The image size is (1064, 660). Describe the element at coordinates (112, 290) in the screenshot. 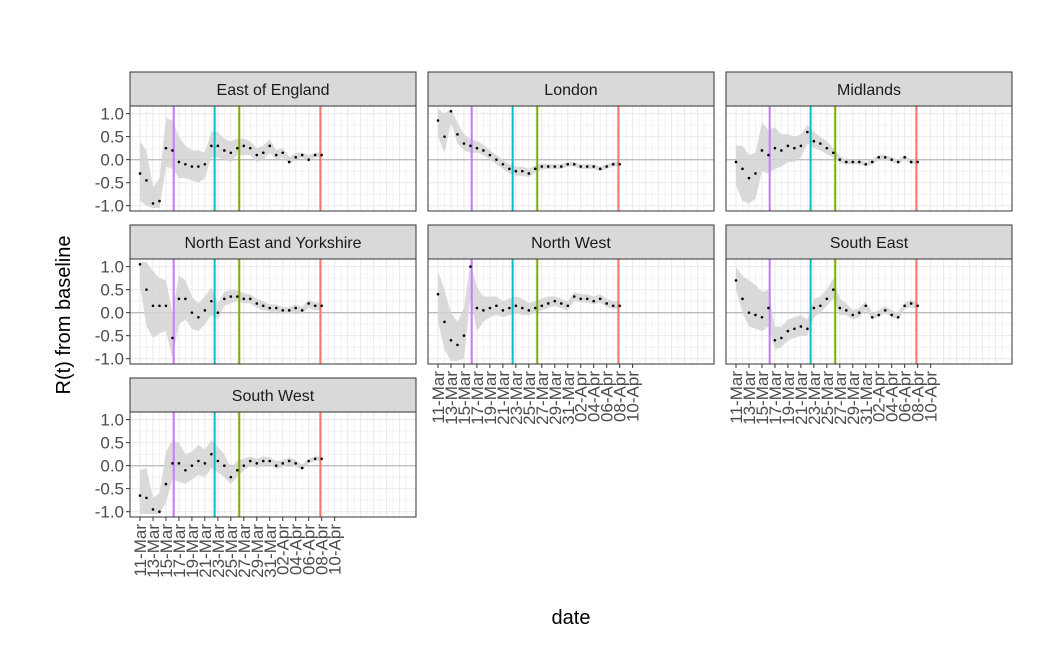

I see `y-tick-label: 0.5` at that location.